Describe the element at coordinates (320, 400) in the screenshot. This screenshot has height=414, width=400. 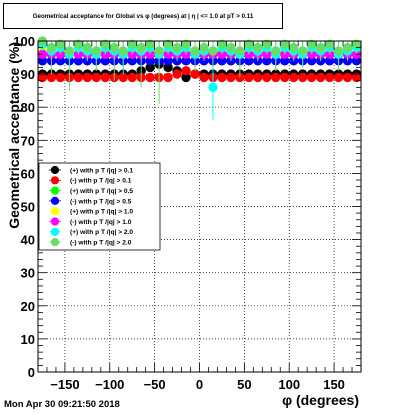
I see `x-axis-label: φ (degrees)` at that location.